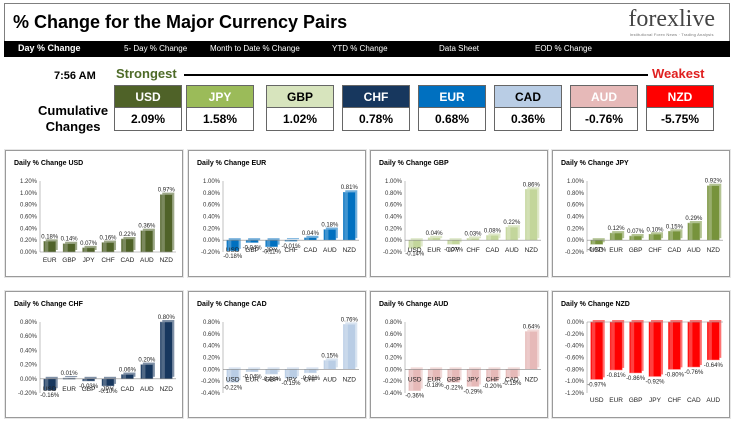 Image resolution: width=732 pixels, height=429 pixels. Describe the element at coordinates (50, 260) in the screenshot. I see `category-label: EUR` at that location.